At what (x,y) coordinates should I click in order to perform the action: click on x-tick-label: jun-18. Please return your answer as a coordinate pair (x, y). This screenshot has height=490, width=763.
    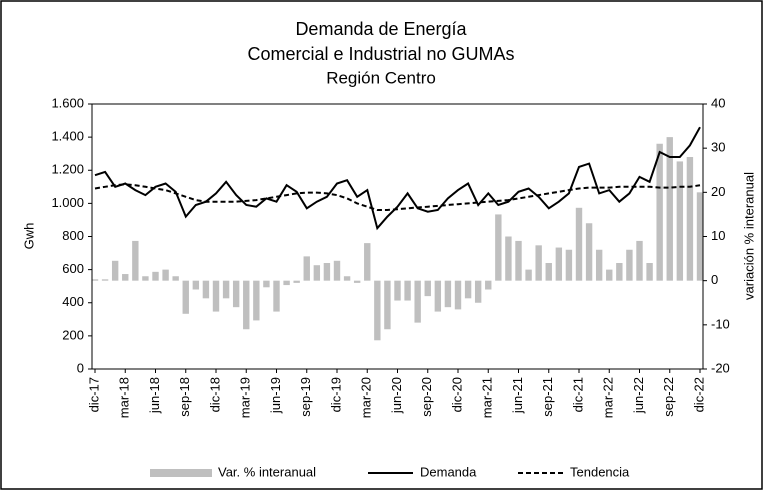
    Looking at the image, I should click on (154, 395).